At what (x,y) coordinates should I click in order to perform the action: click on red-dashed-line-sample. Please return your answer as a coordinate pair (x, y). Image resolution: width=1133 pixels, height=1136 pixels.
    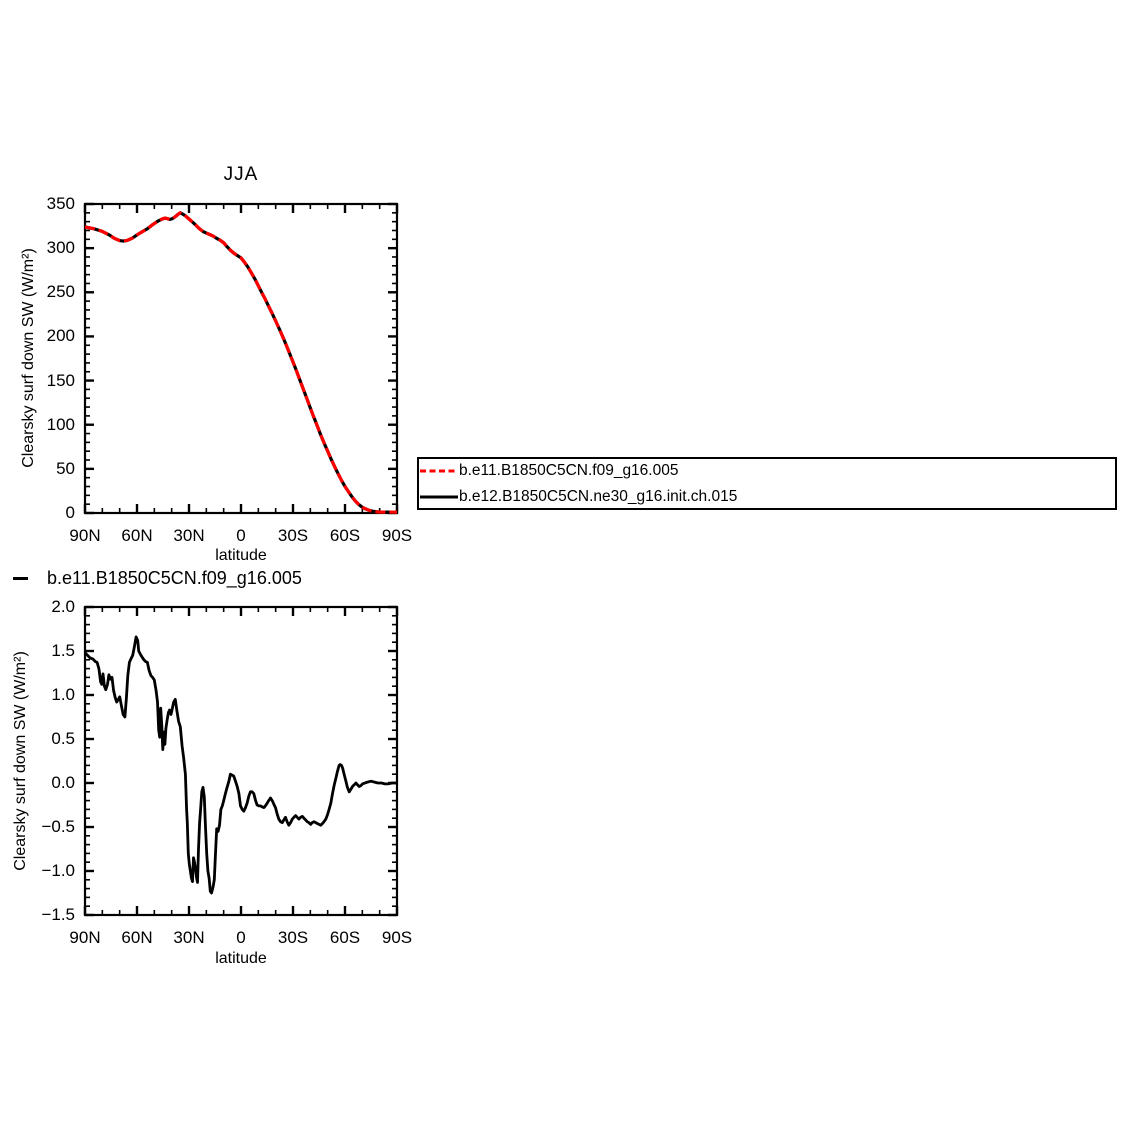
    Looking at the image, I should click on (439, 470).